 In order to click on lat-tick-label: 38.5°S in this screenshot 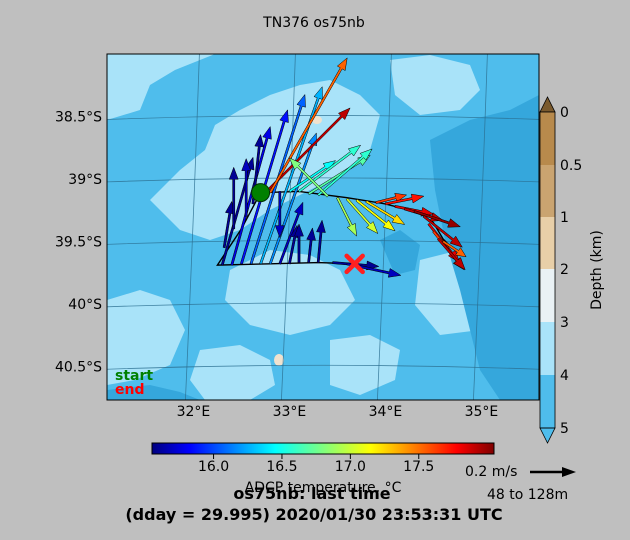, I will do `click(78, 117)`.